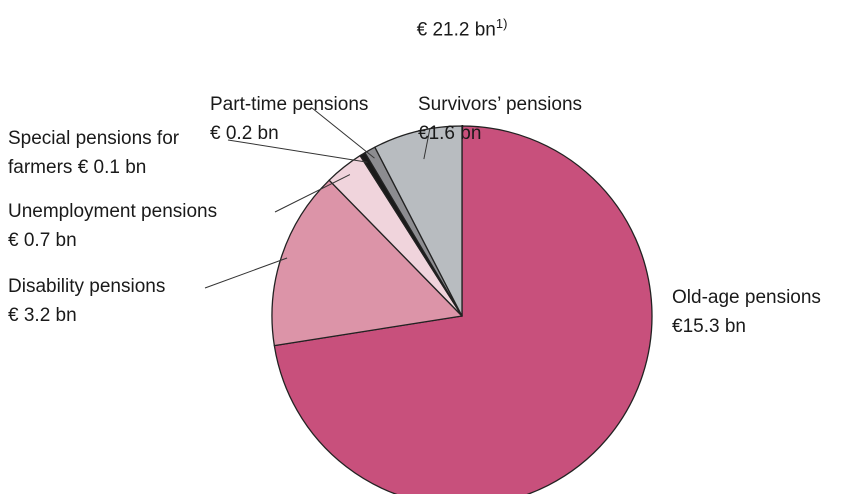 The width and height of the screenshot is (861, 494). Describe the element at coordinates (42, 240) in the screenshot. I see `slice-value: € 0.7 bn` at that location.